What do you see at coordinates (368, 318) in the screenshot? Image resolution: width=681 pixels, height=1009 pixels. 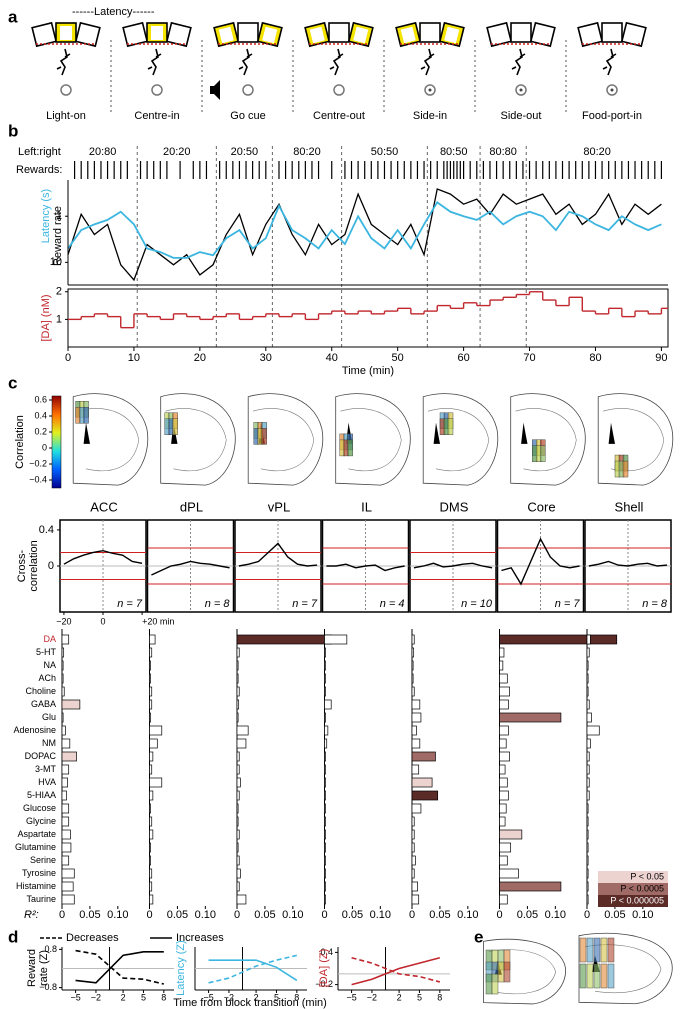 I see `da-frame` at bounding box center [368, 318].